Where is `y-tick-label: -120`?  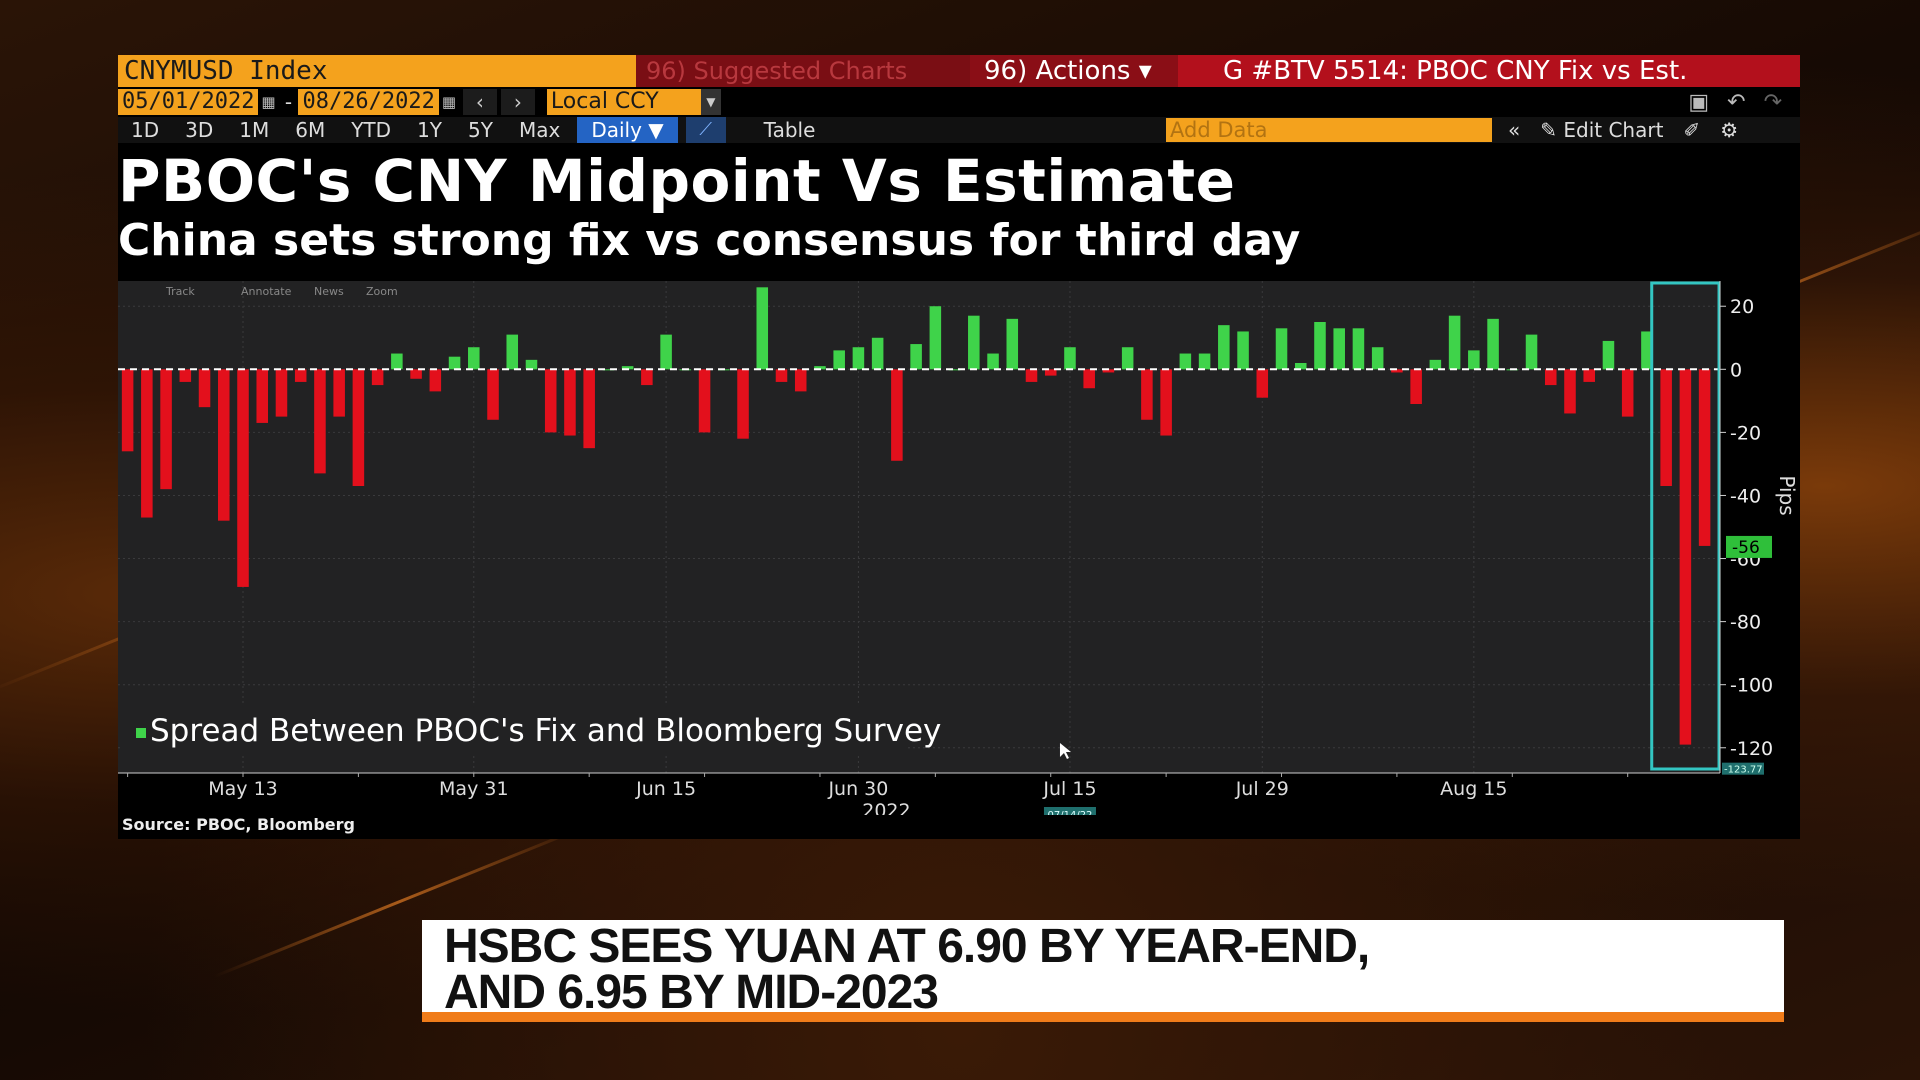 y-tick-label: -120 is located at coordinates (1751, 749).